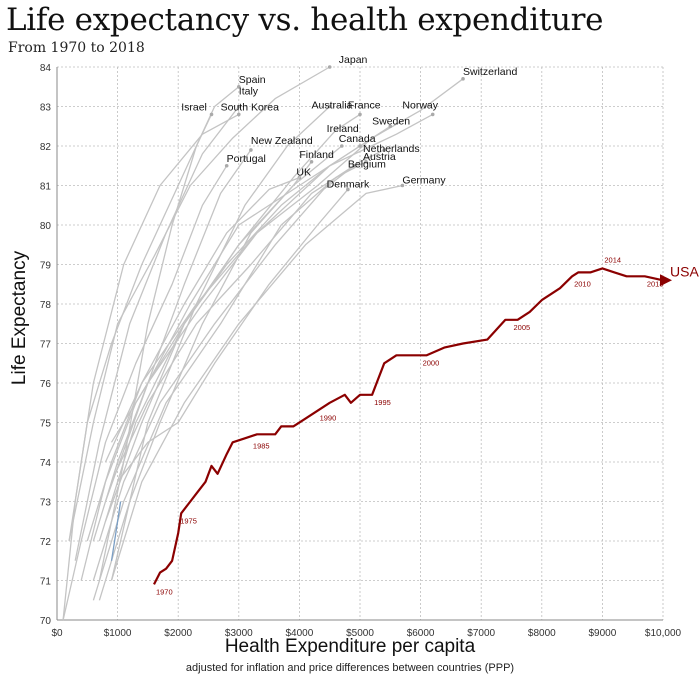  I want to click on chart-subtitle: From 1970 to 2018, so click(76, 48).